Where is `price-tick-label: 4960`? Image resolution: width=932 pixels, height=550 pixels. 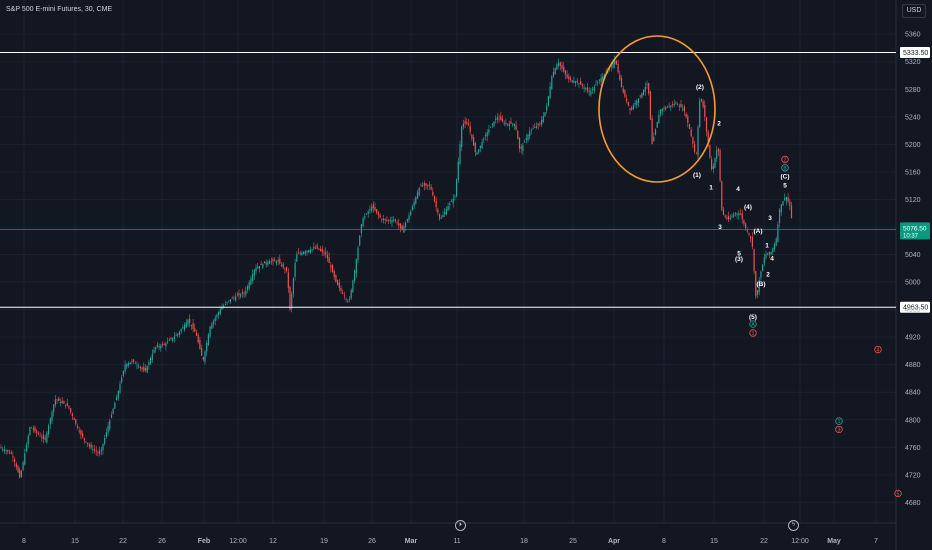
price-tick-label: 4960 is located at coordinates (913, 310).